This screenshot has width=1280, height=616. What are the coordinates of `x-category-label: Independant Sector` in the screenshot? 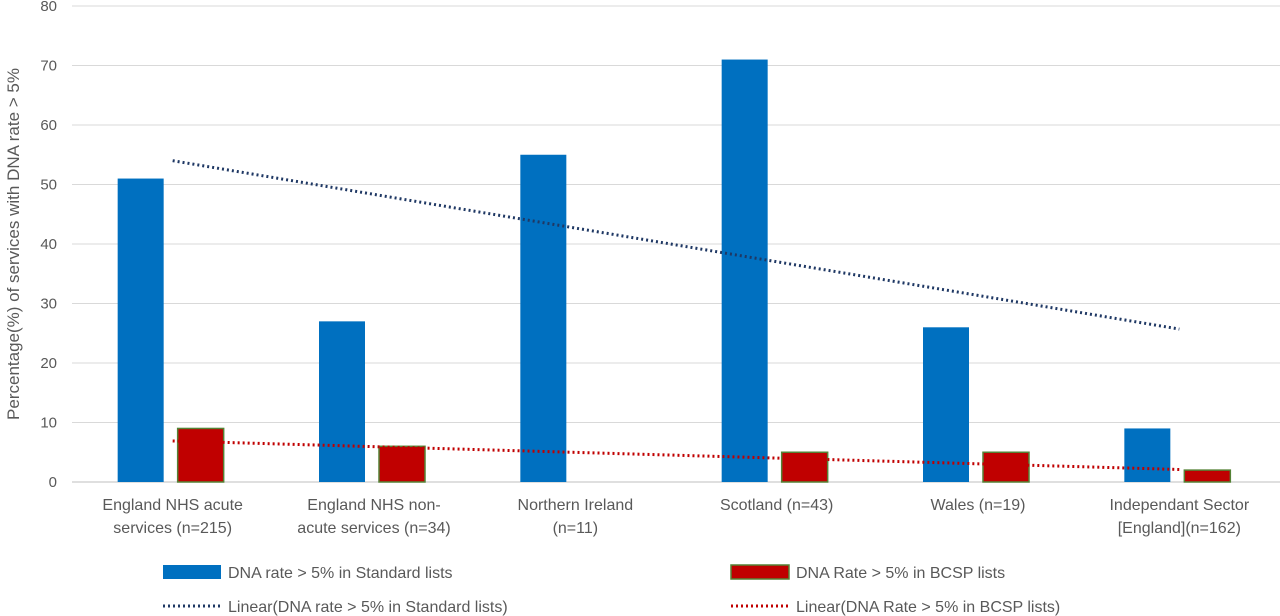 It's located at (1179, 505).